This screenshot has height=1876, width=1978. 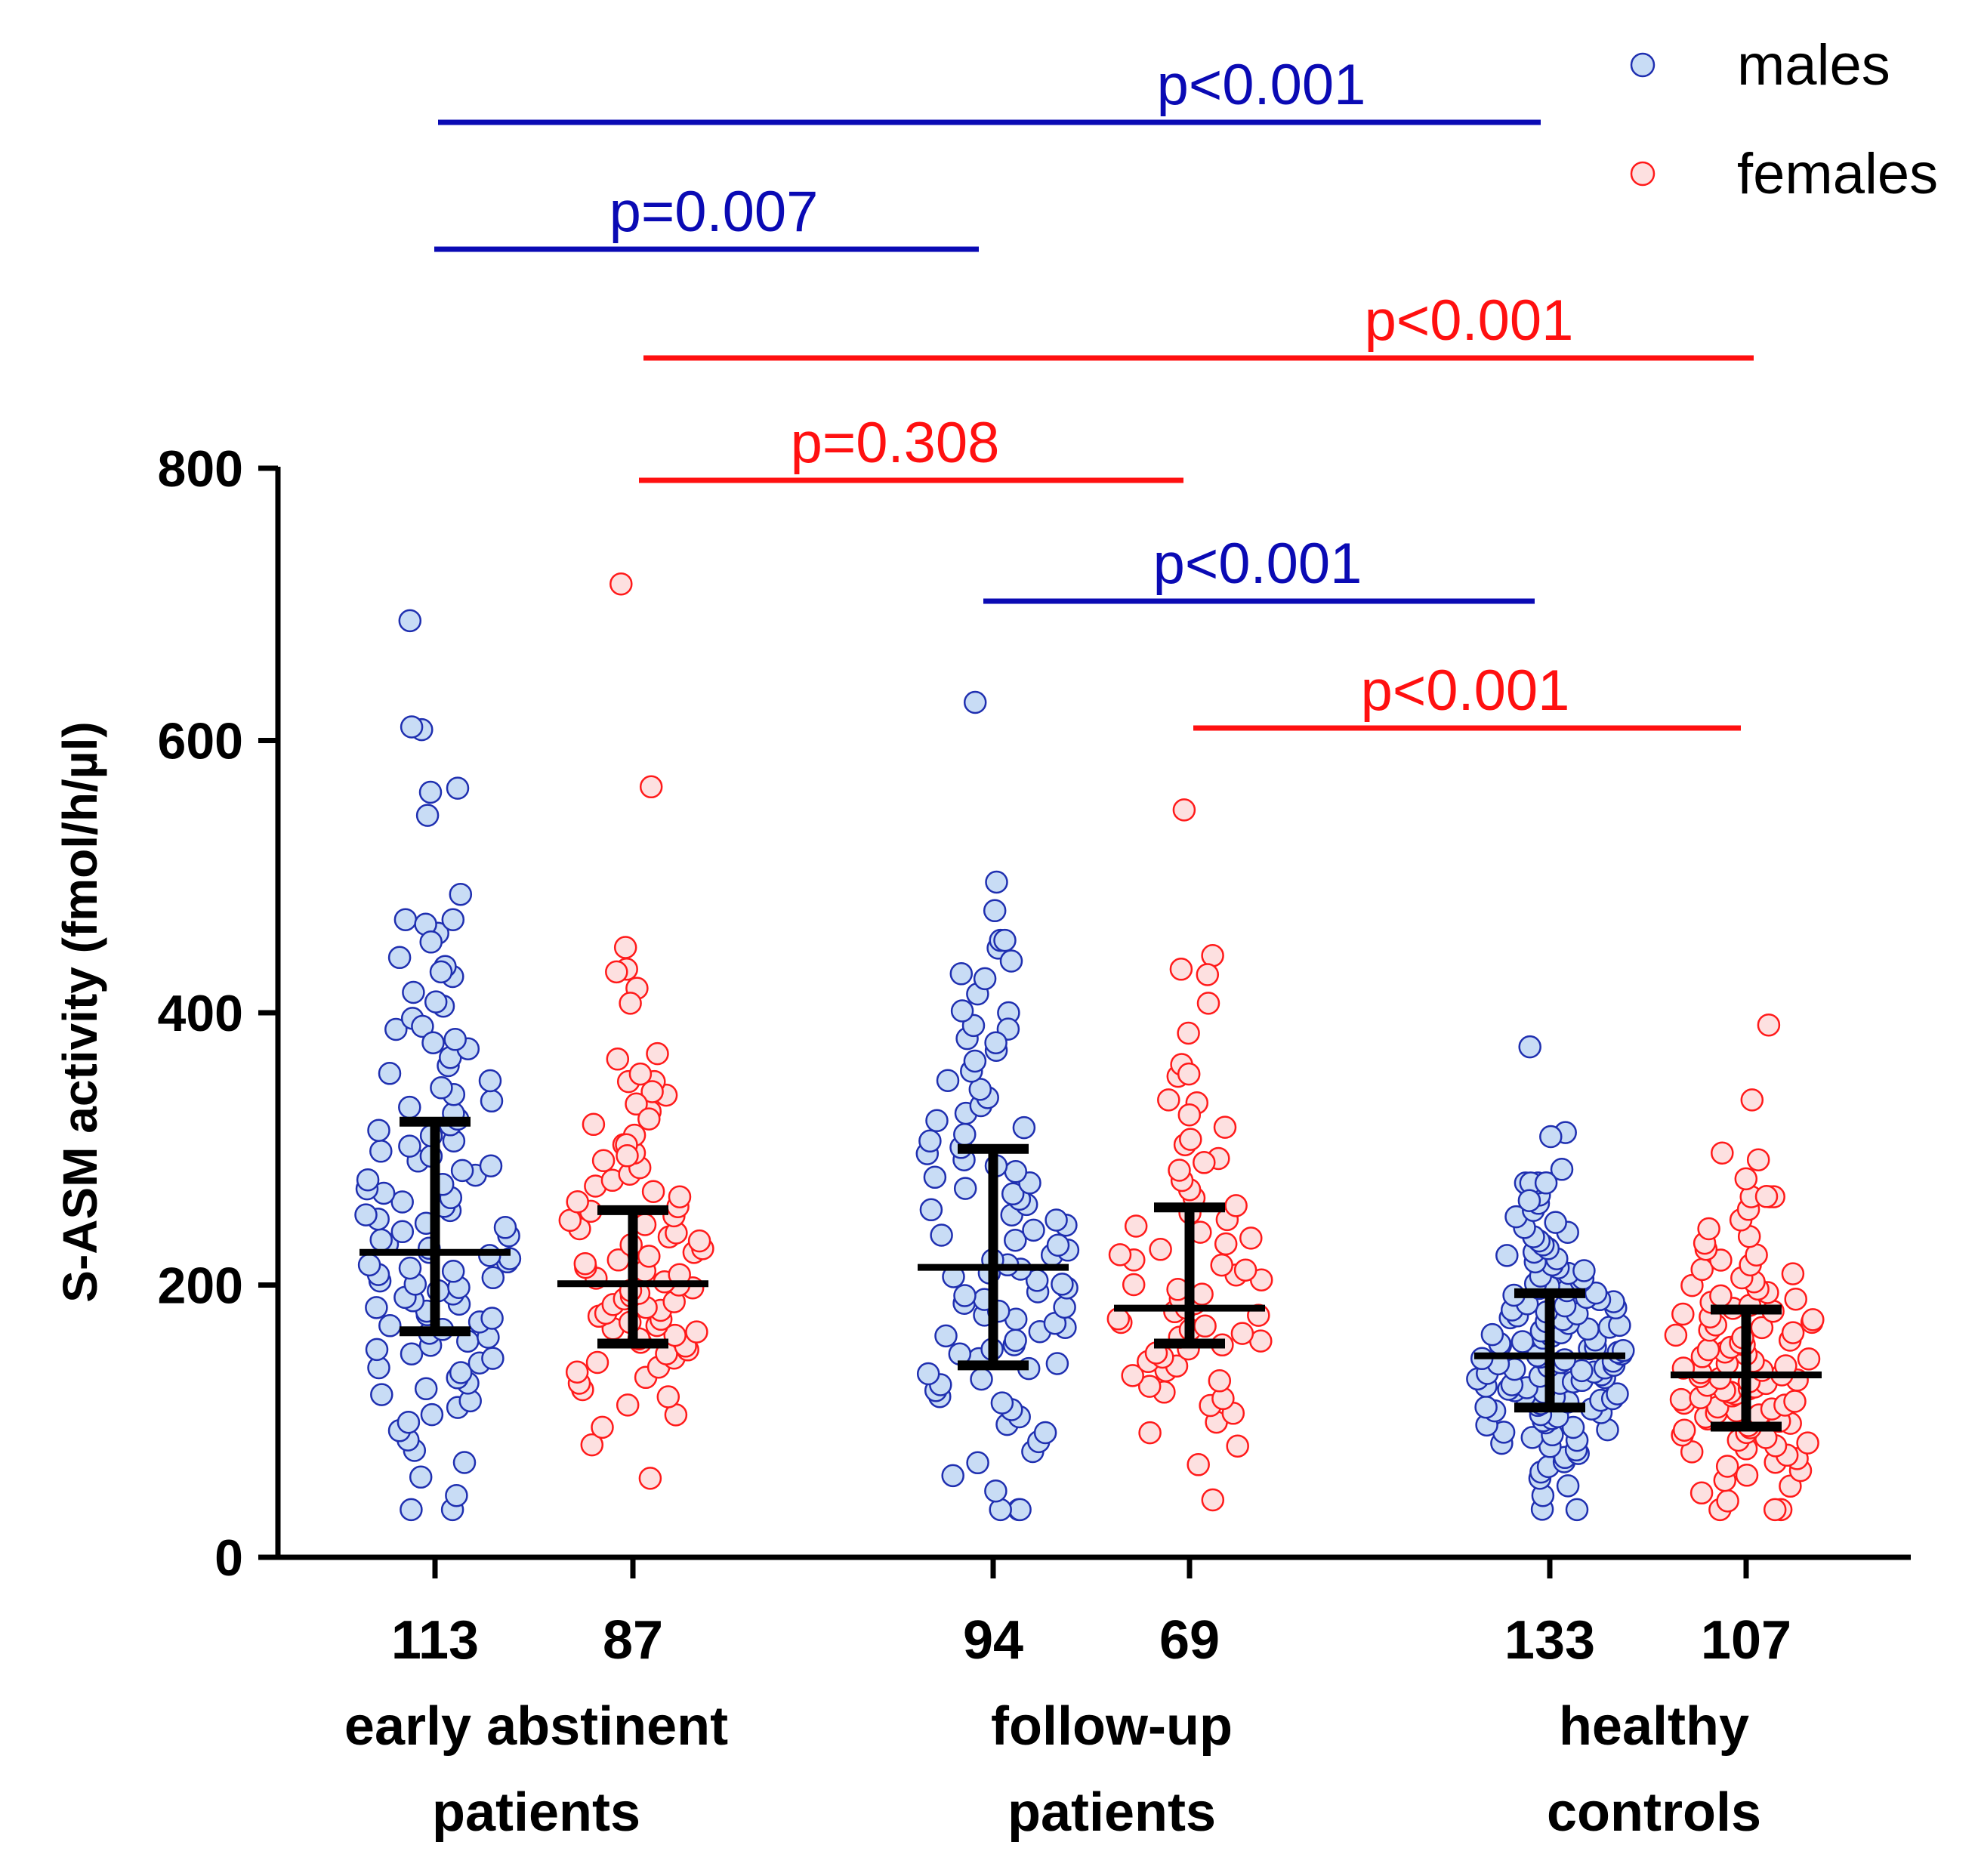 I want to click on x-tick-label-n: 113, so click(x=435, y=1640).